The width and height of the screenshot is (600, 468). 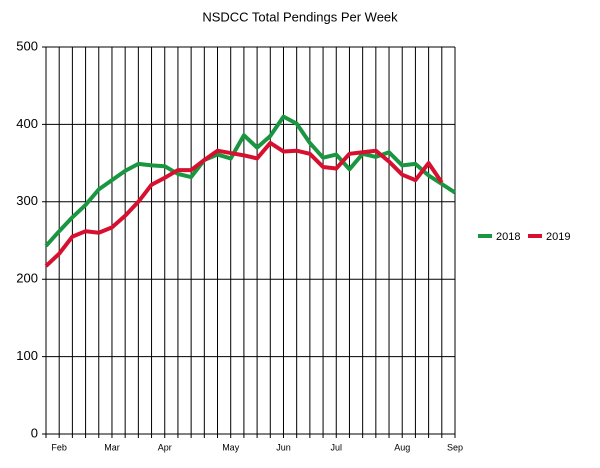 What do you see at coordinates (27, 45) in the screenshot?
I see `y-tick-label: 500` at bounding box center [27, 45].